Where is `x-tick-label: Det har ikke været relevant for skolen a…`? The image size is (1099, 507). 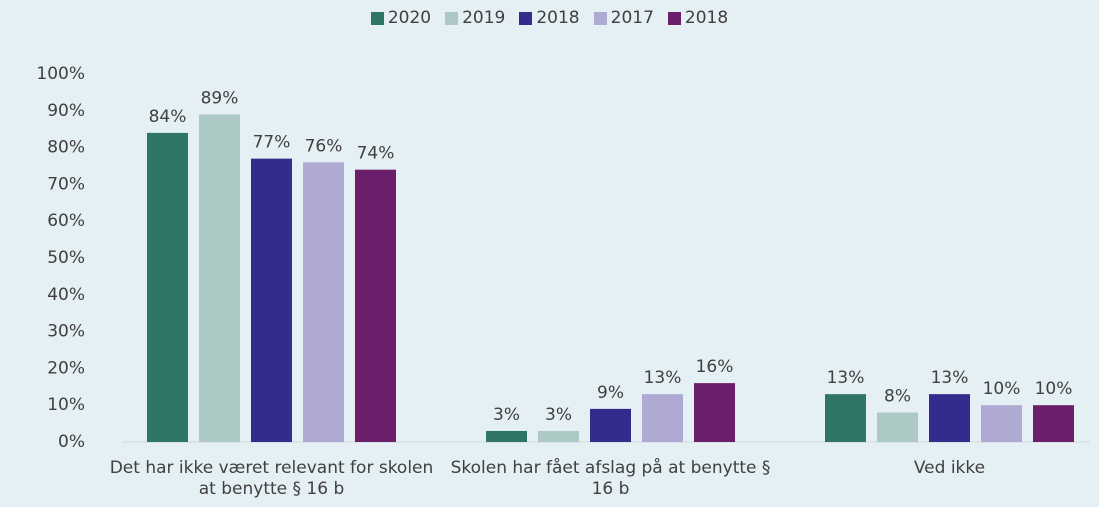
x-tick-label: Det har ikke været relevant for skolen a… is located at coordinates (271, 478).